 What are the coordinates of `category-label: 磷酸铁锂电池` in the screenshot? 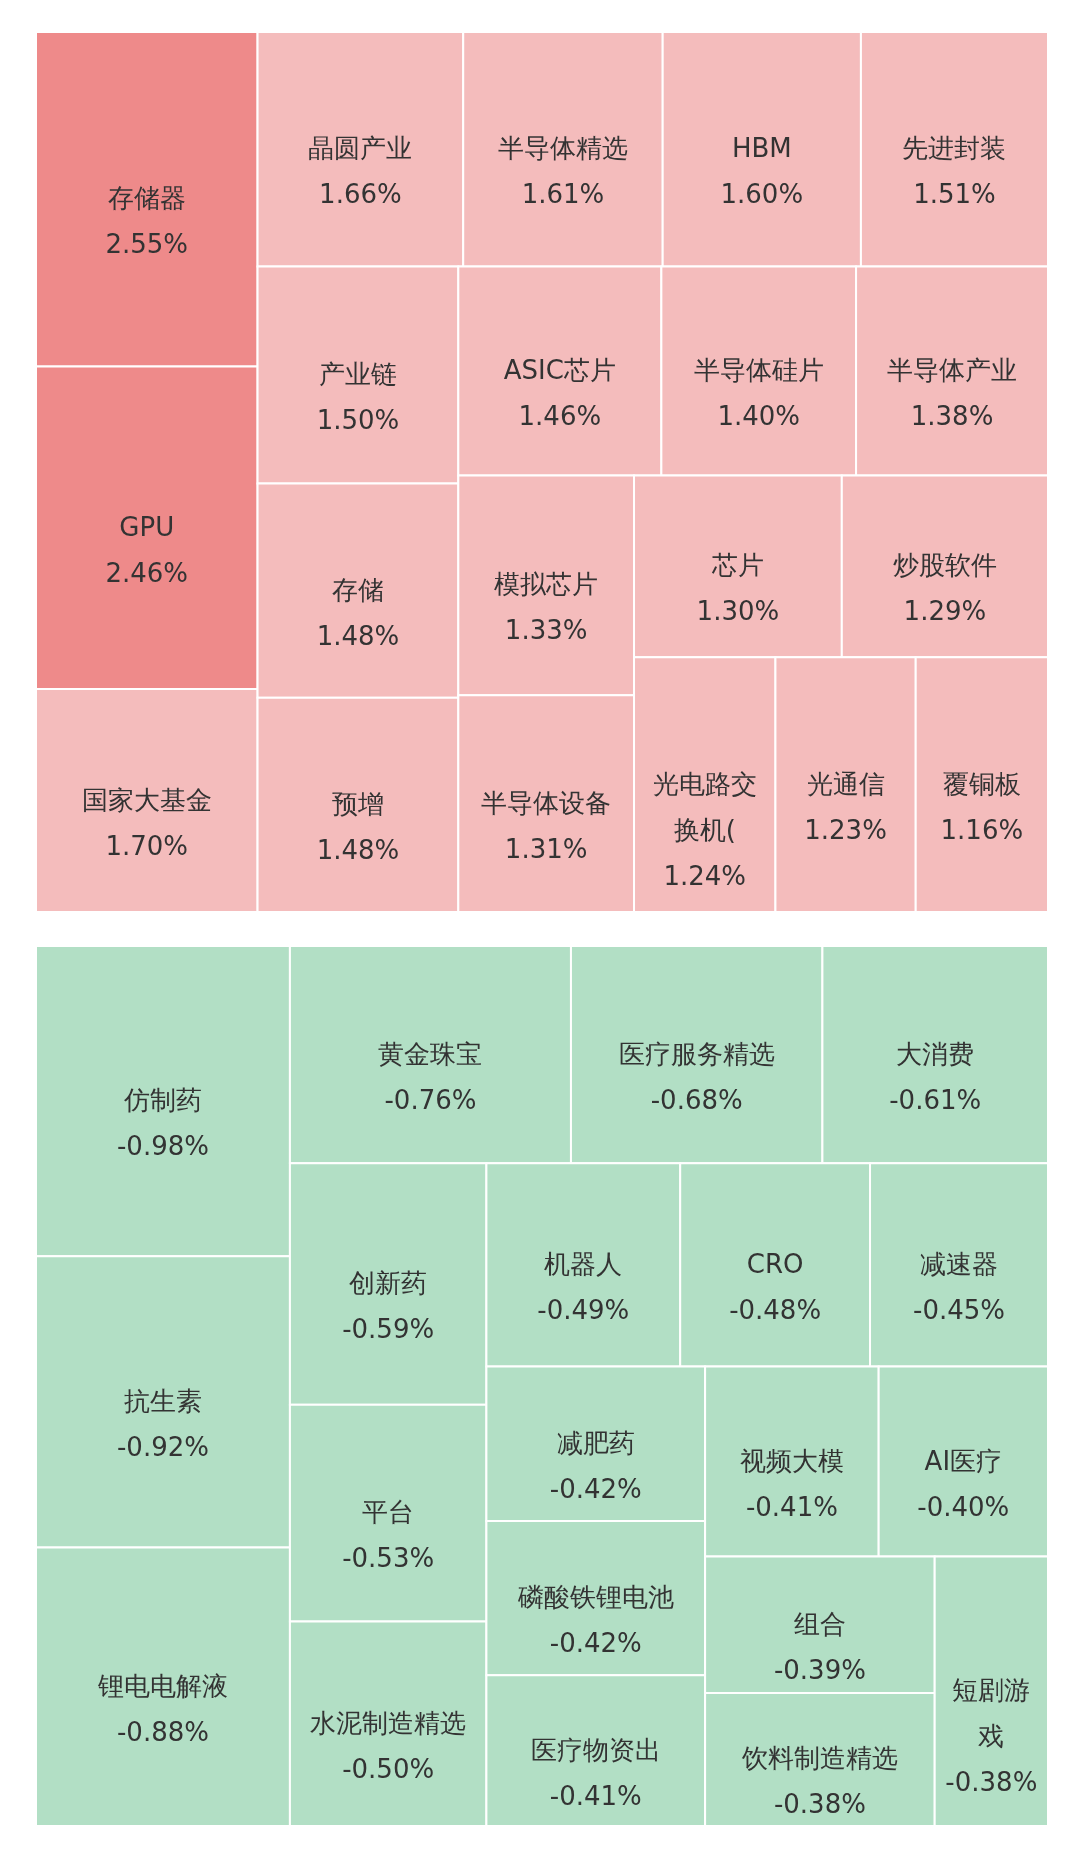 It's located at (595, 1597).